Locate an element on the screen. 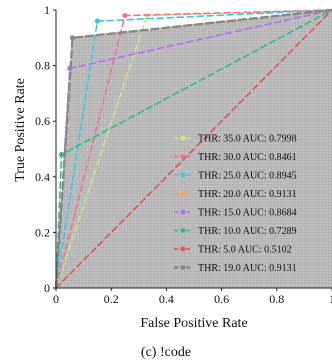 Image resolution: width=332 pixels, height=364 pixels. y-tick-label-2: 0.4 is located at coordinates (42, 177).